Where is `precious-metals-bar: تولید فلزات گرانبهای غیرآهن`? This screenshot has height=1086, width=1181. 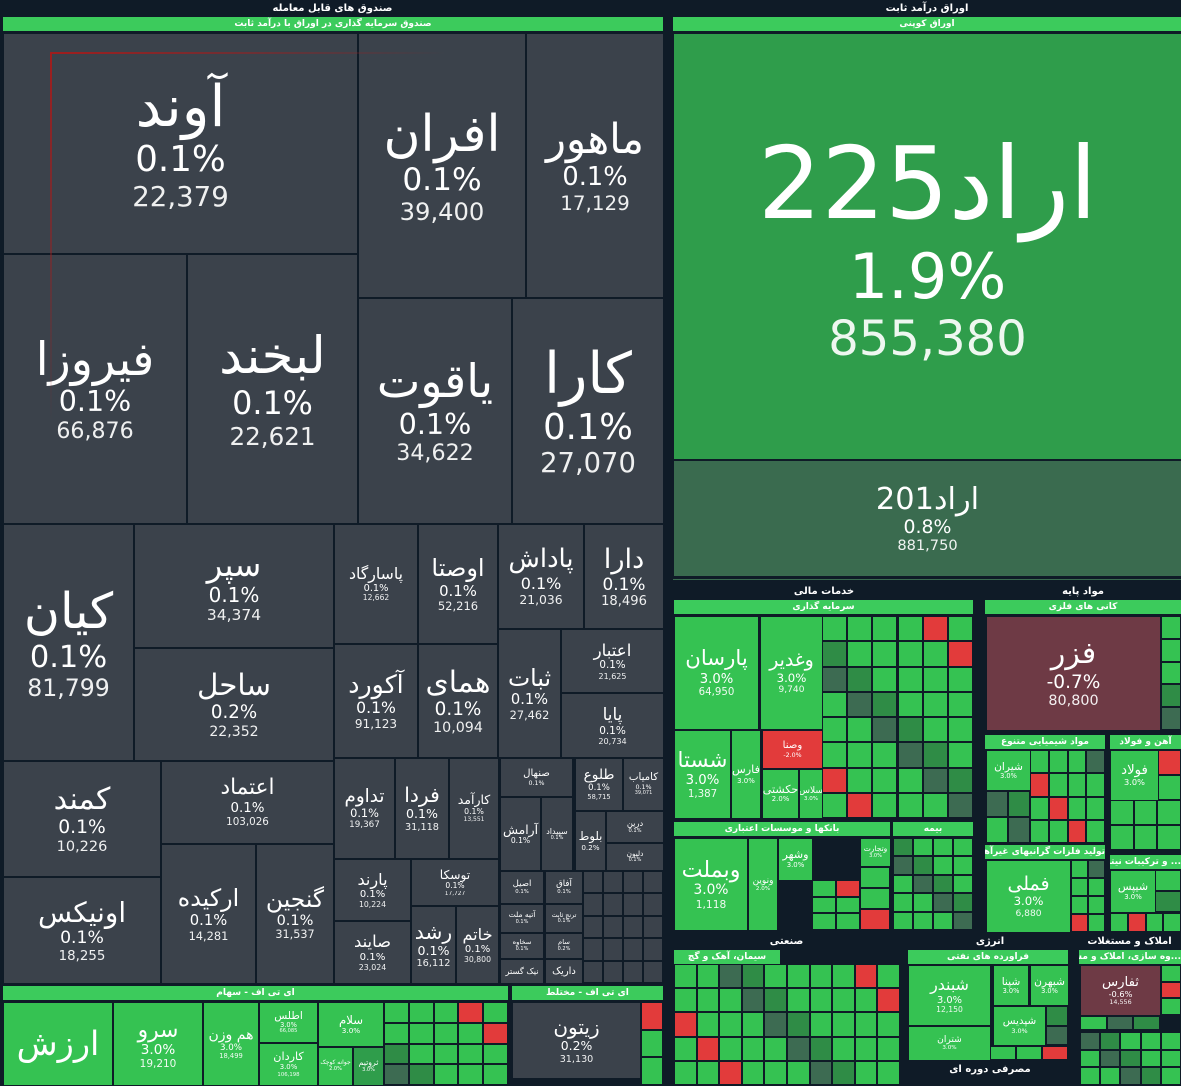 precious-metals-bar: تولید فلزات گرانبهای غیرآهن is located at coordinates (1045, 852).